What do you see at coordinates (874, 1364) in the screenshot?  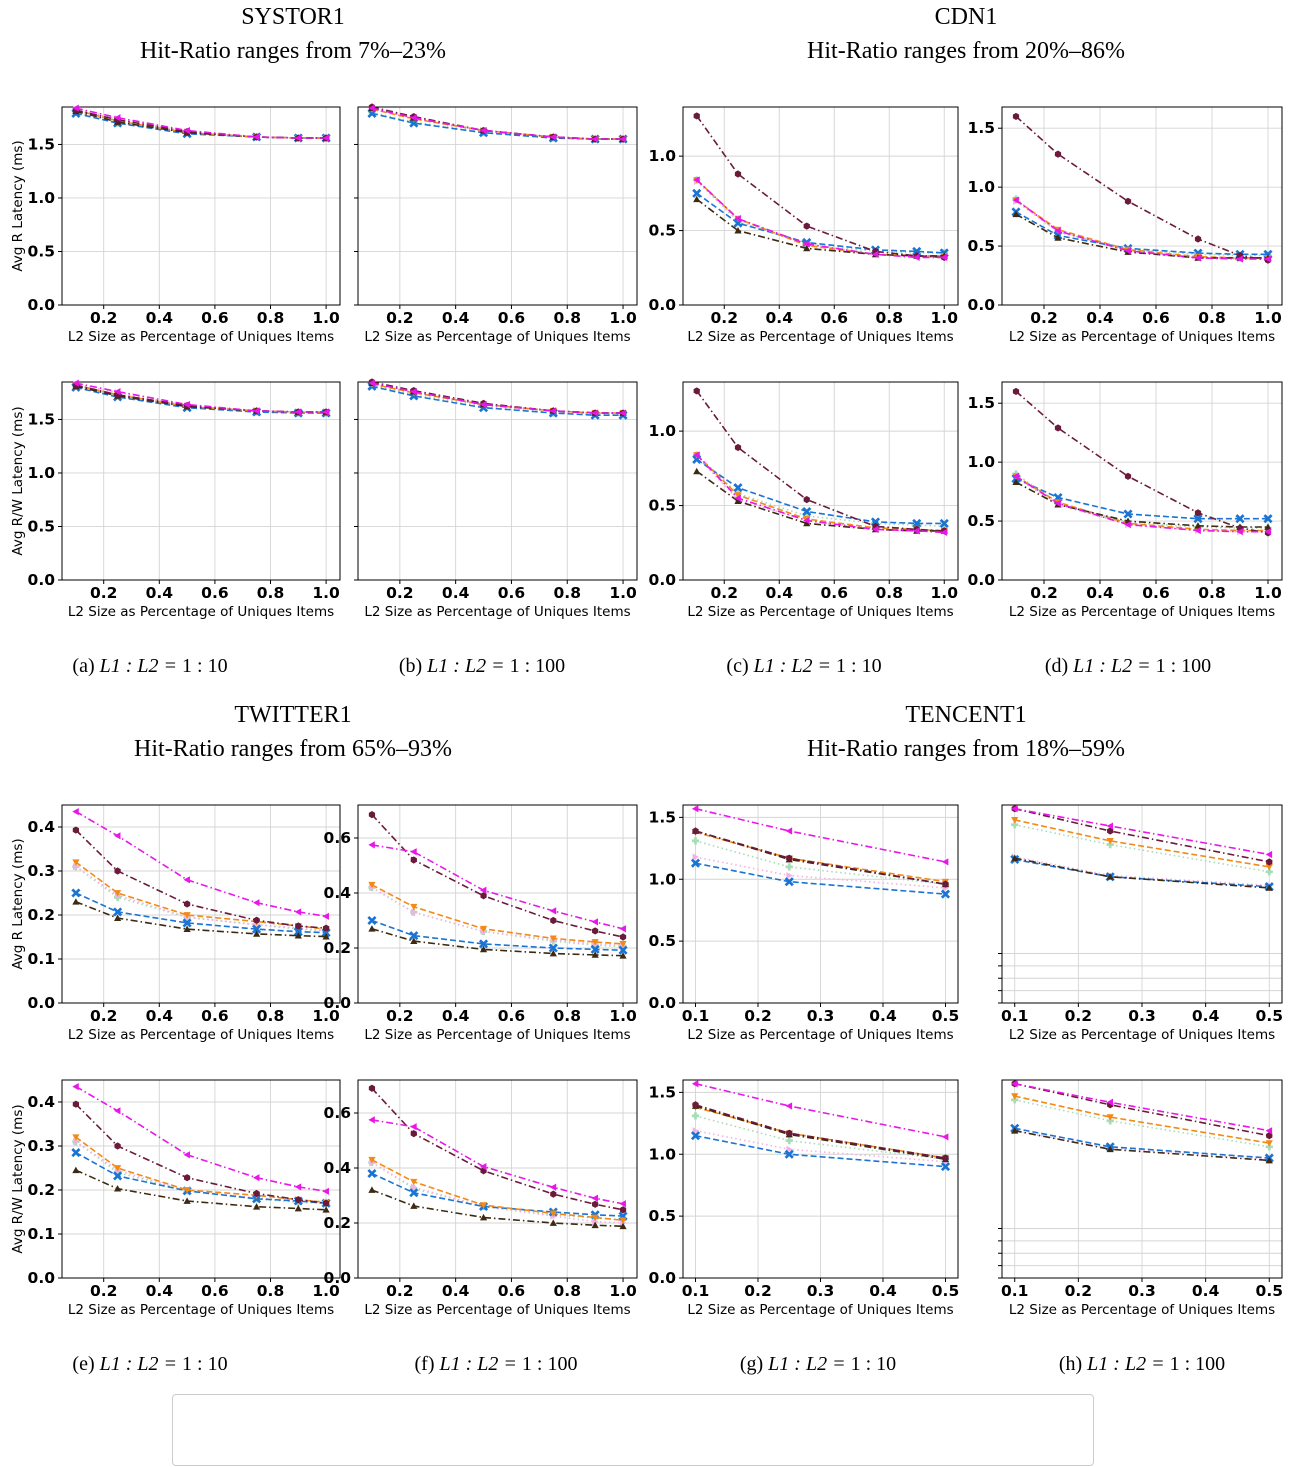 I see `caption-ratio: 1 : 10` at bounding box center [874, 1364].